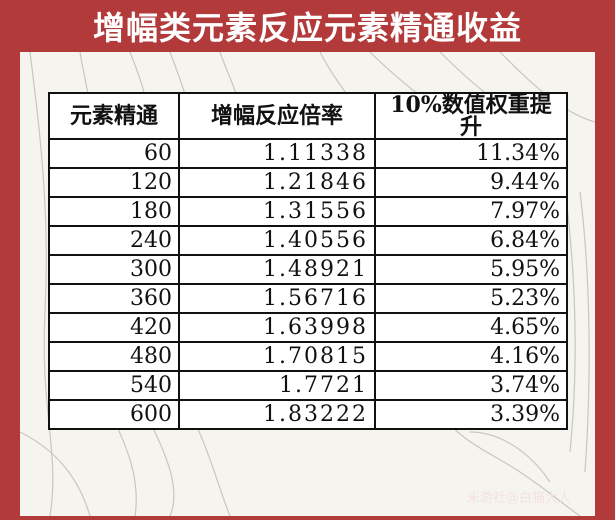 This screenshot has width=615, height=520. What do you see at coordinates (114, 327) in the screenshot?
I see `cell-mastery: 420` at bounding box center [114, 327].